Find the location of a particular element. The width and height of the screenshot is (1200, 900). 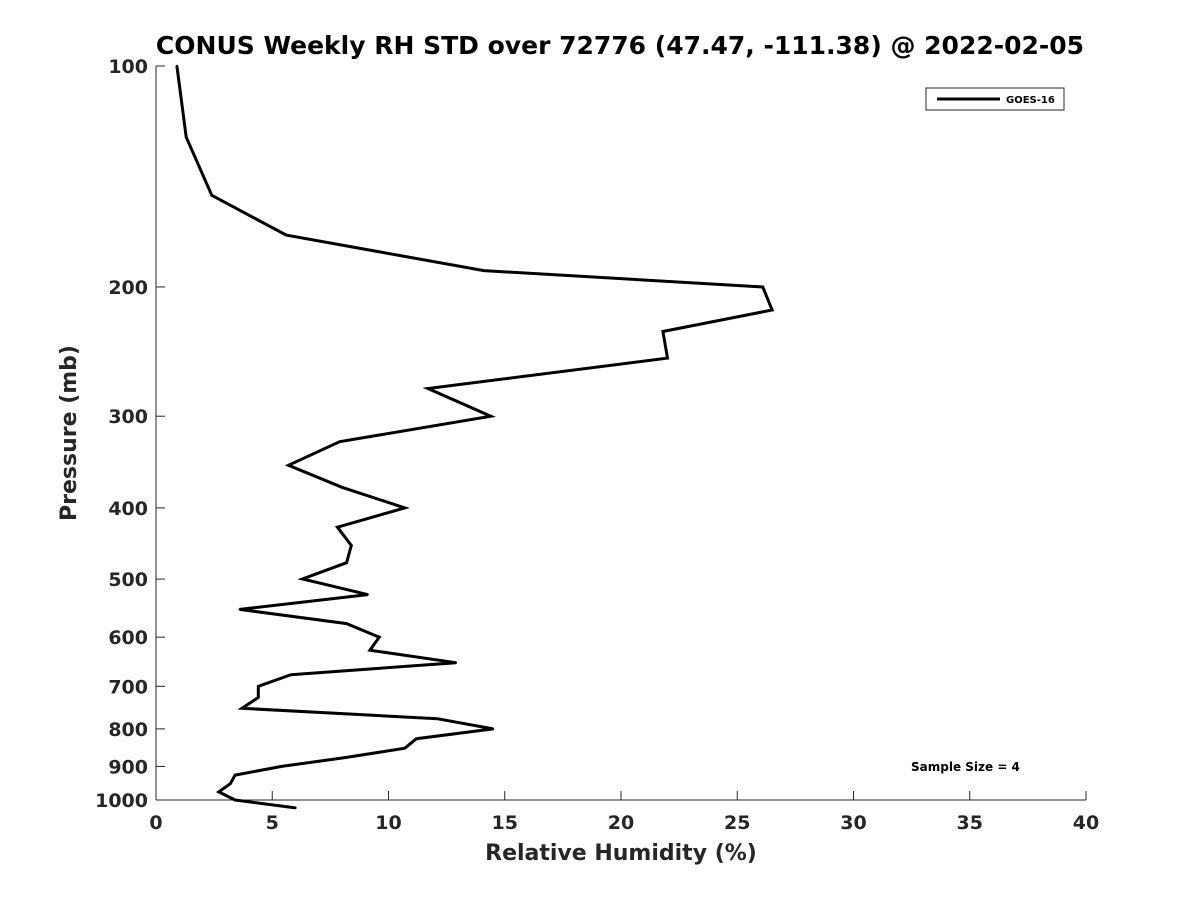

x-tick-label: 5 is located at coordinates (272, 823).